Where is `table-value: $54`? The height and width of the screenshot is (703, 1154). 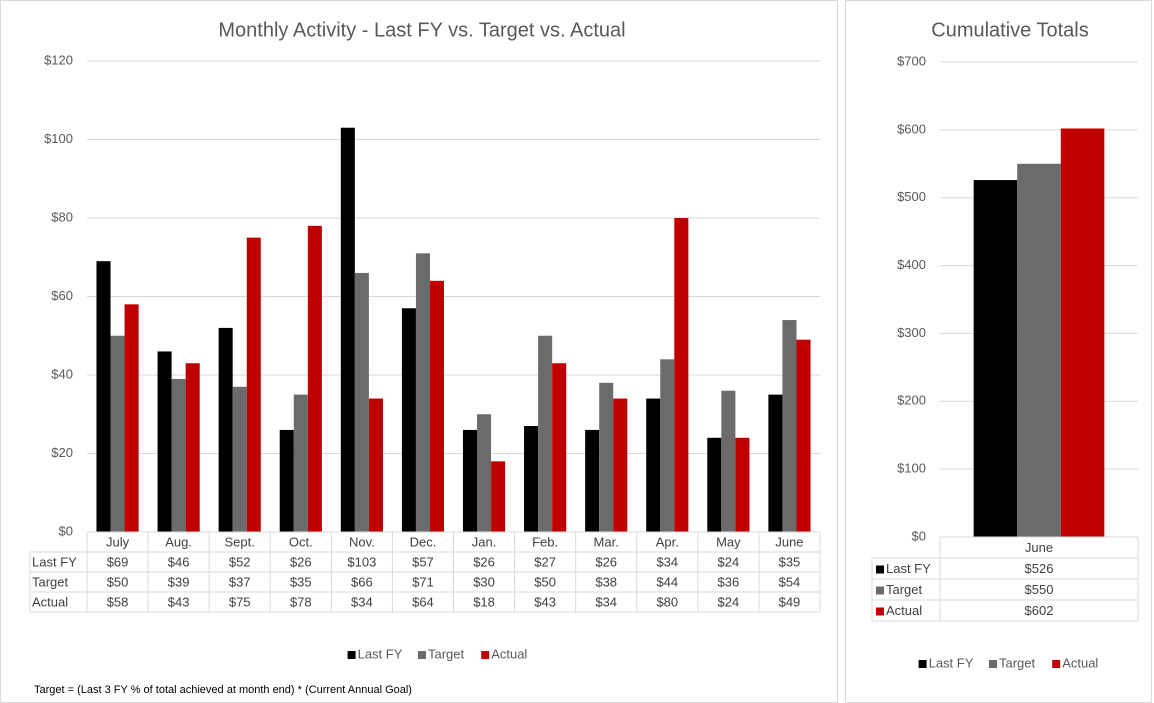
table-value: $54 is located at coordinates (790, 581).